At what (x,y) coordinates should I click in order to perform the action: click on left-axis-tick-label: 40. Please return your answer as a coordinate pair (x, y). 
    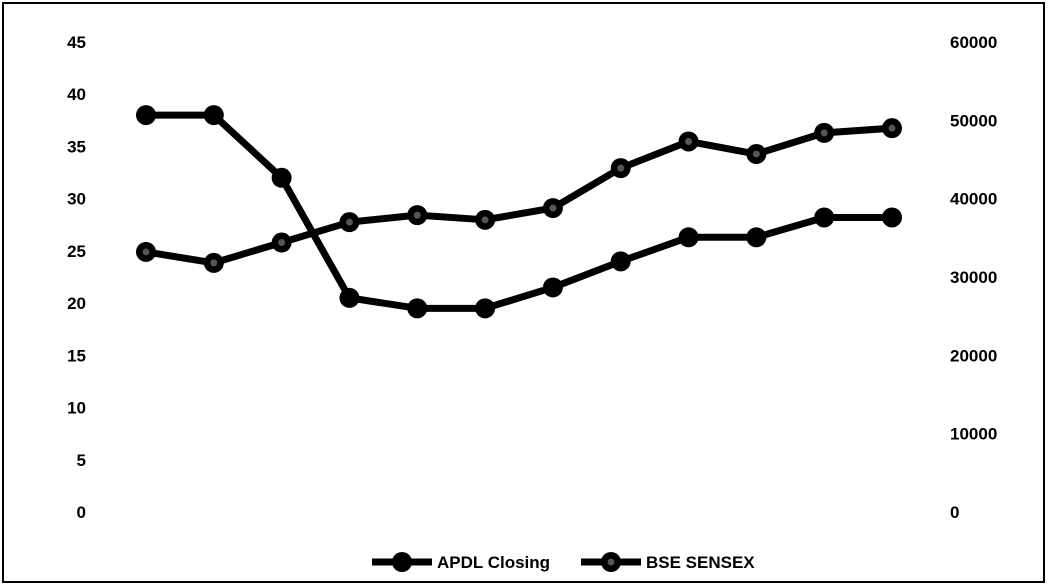
    Looking at the image, I should click on (76, 94).